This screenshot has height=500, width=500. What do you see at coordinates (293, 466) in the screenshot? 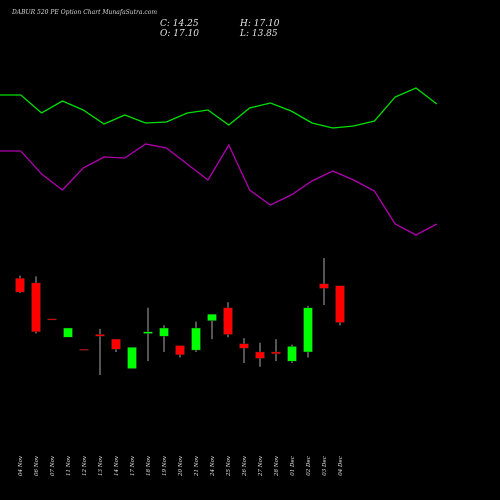
I see `x-tick-label: 01 Dec` at bounding box center [293, 466].